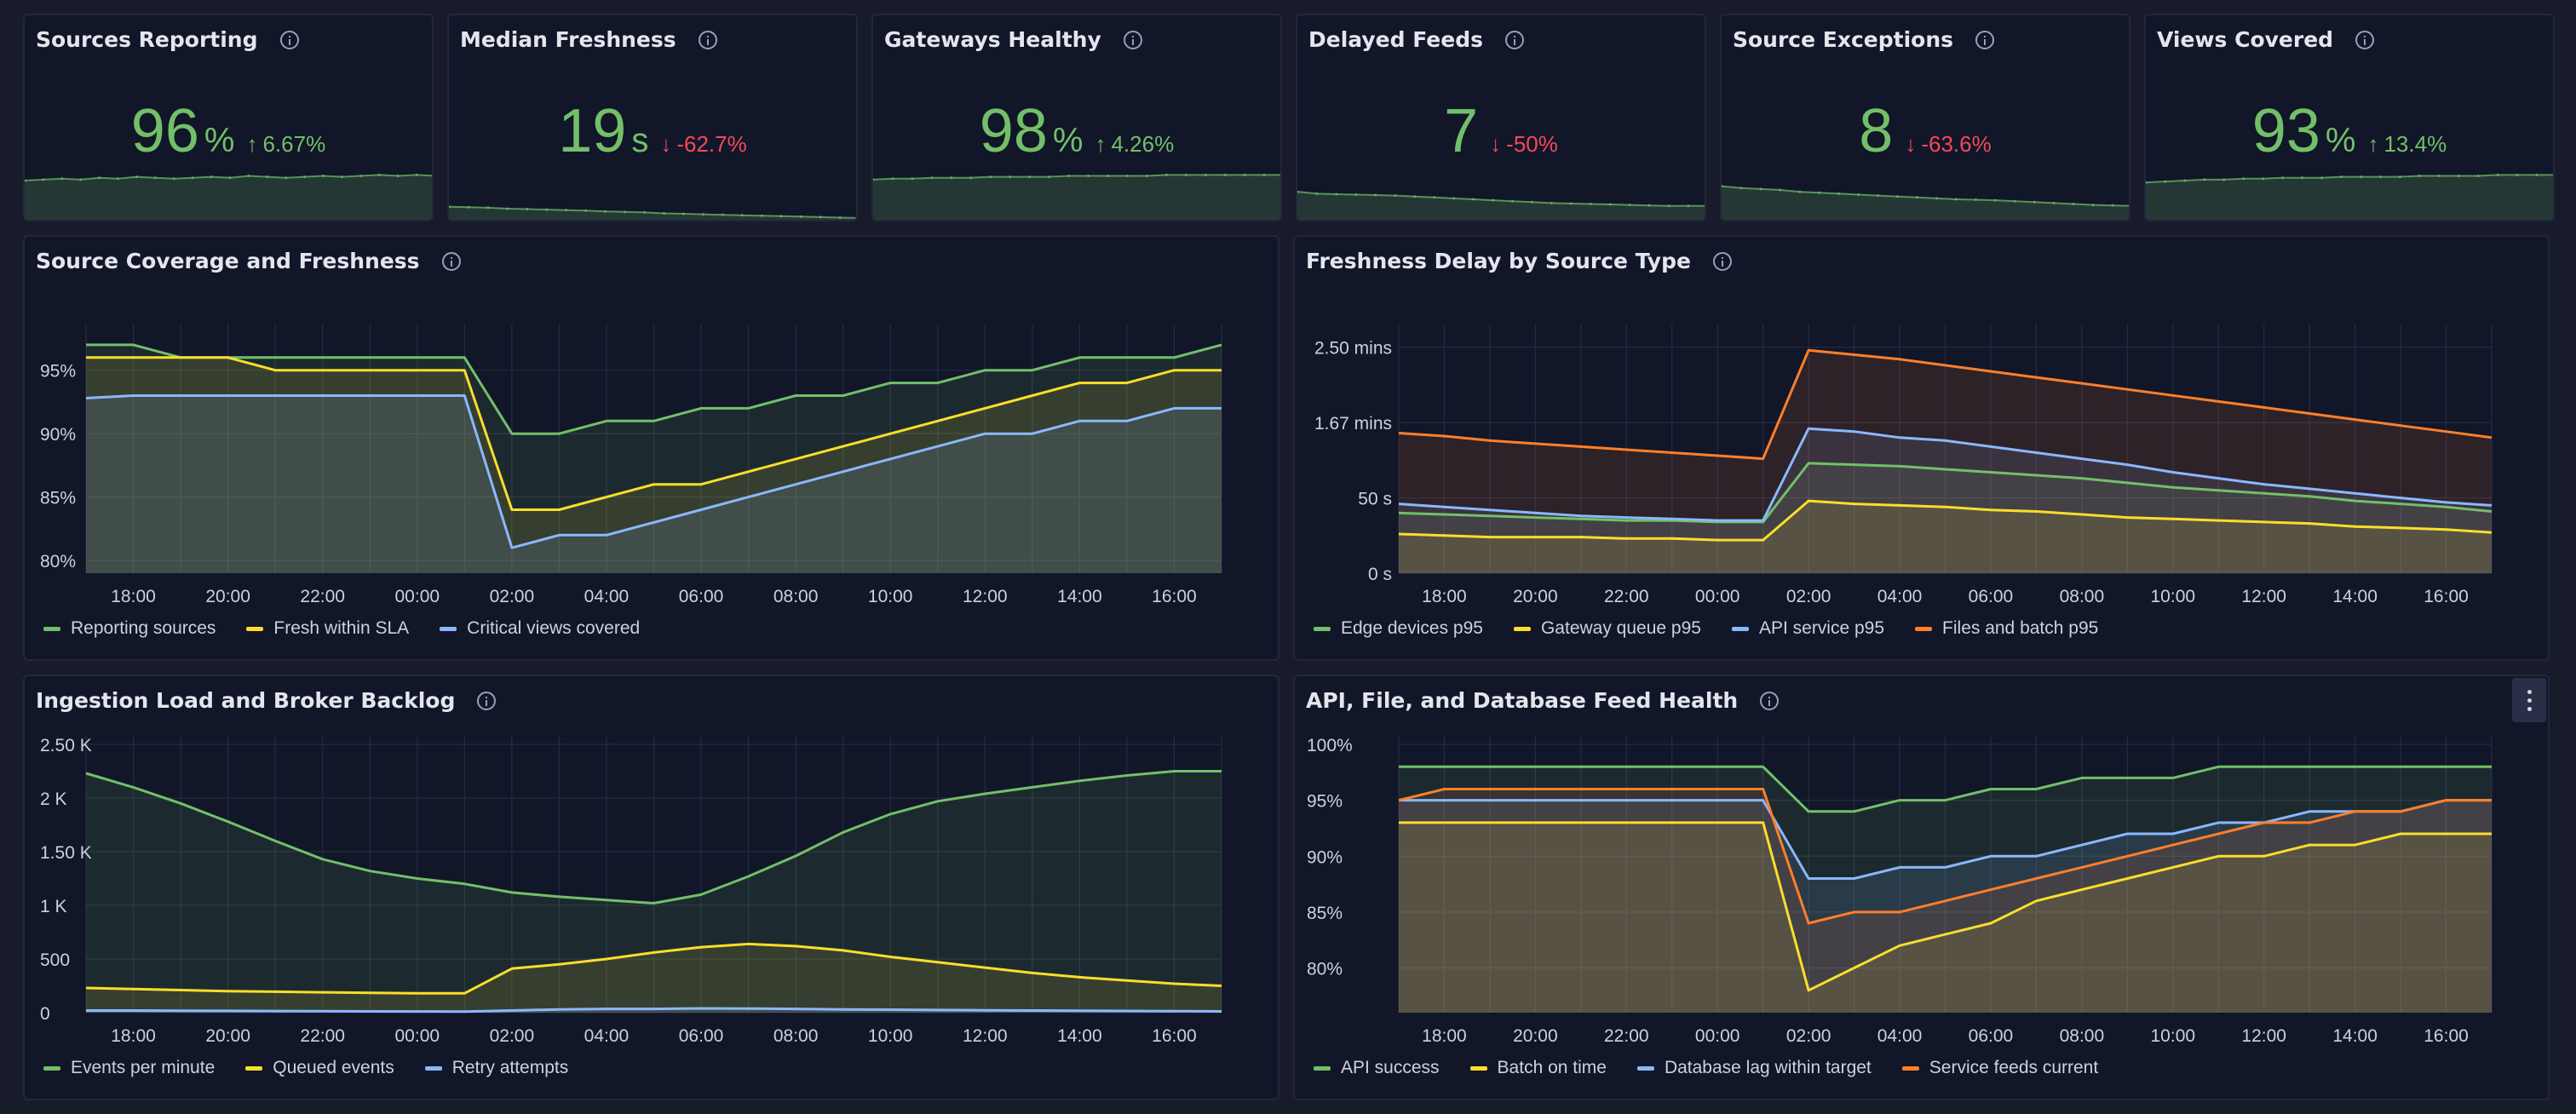  What do you see at coordinates (1532, 144) in the screenshot?
I see `stat-delta-text: -50%` at bounding box center [1532, 144].